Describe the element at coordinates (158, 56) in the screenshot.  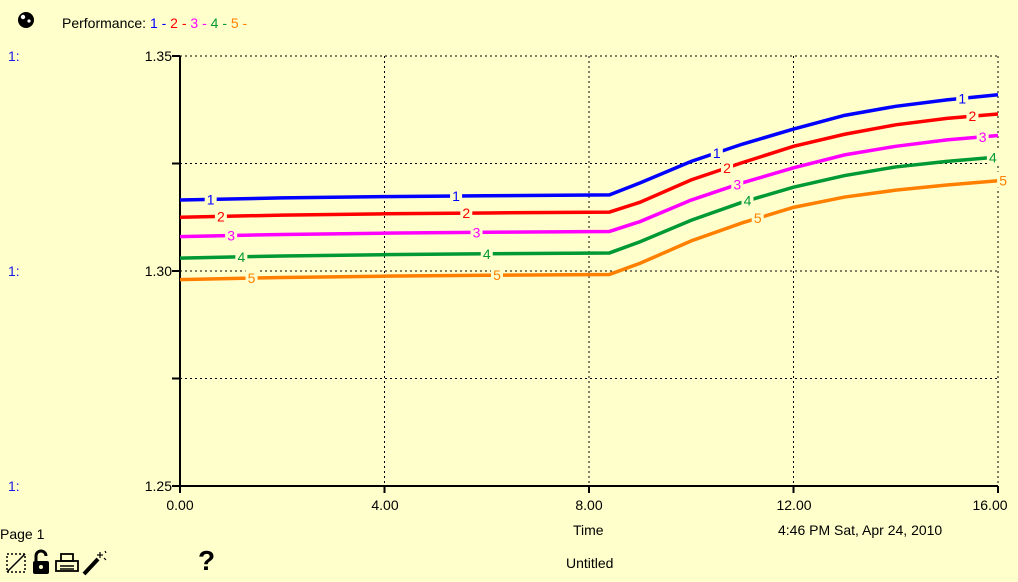
I see `y-tick-label: 1.35` at that location.